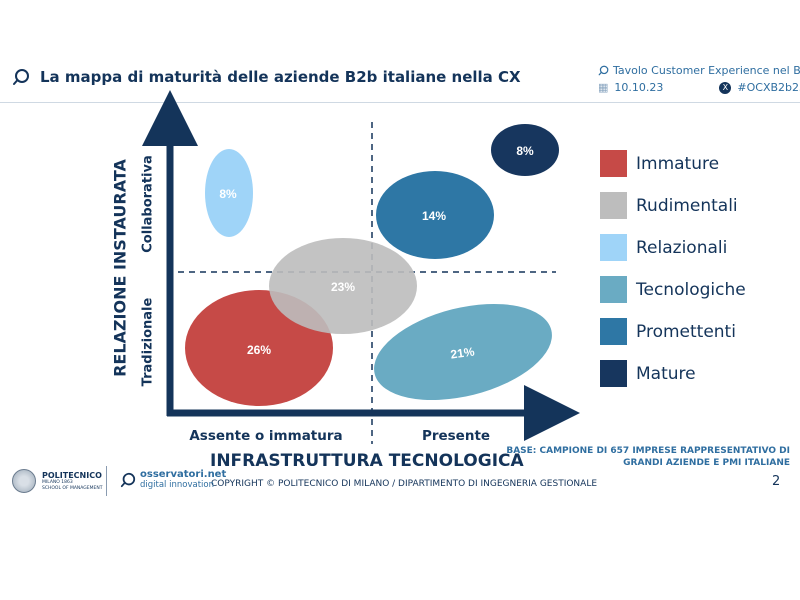  I want to click on politecnico-sub1: MILANO 1863, so click(57, 482).